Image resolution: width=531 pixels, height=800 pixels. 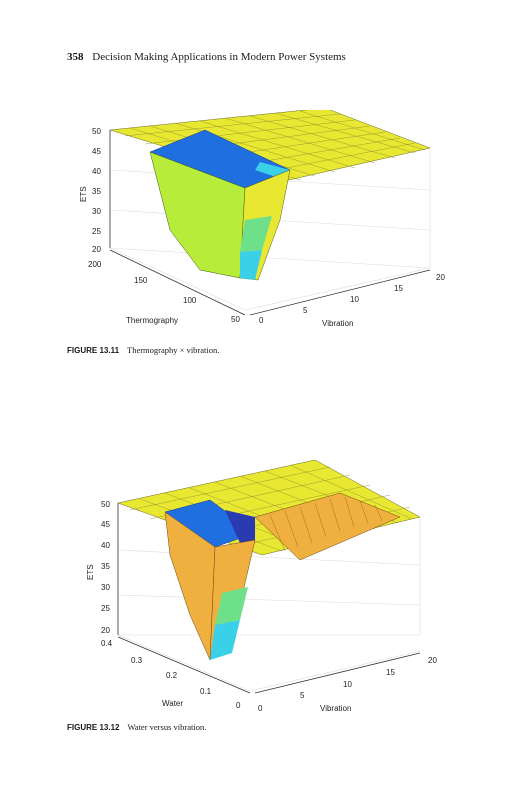 I want to click on x-tick: 50, so click(x=235, y=319).